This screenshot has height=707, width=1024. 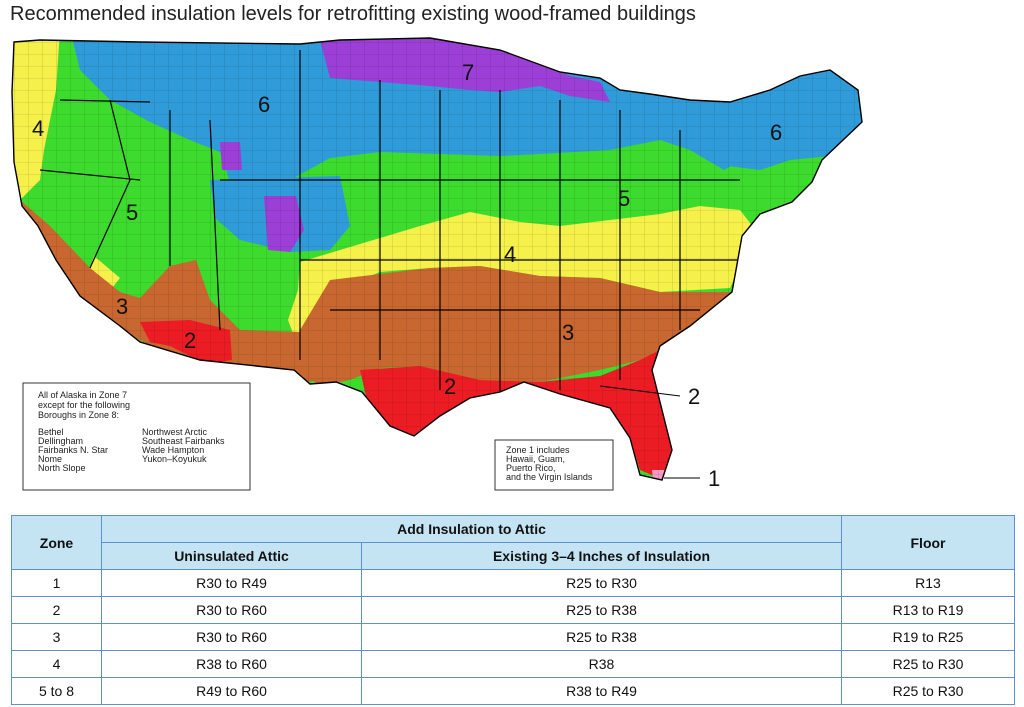 What do you see at coordinates (714, 478) in the screenshot?
I see `callout-label: 1` at bounding box center [714, 478].